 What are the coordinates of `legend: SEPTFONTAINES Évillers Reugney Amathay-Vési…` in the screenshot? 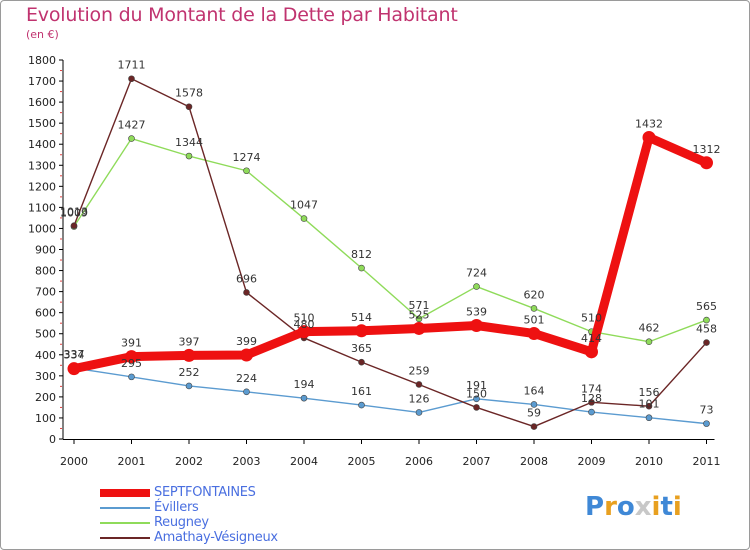 It's located at (230, 515).